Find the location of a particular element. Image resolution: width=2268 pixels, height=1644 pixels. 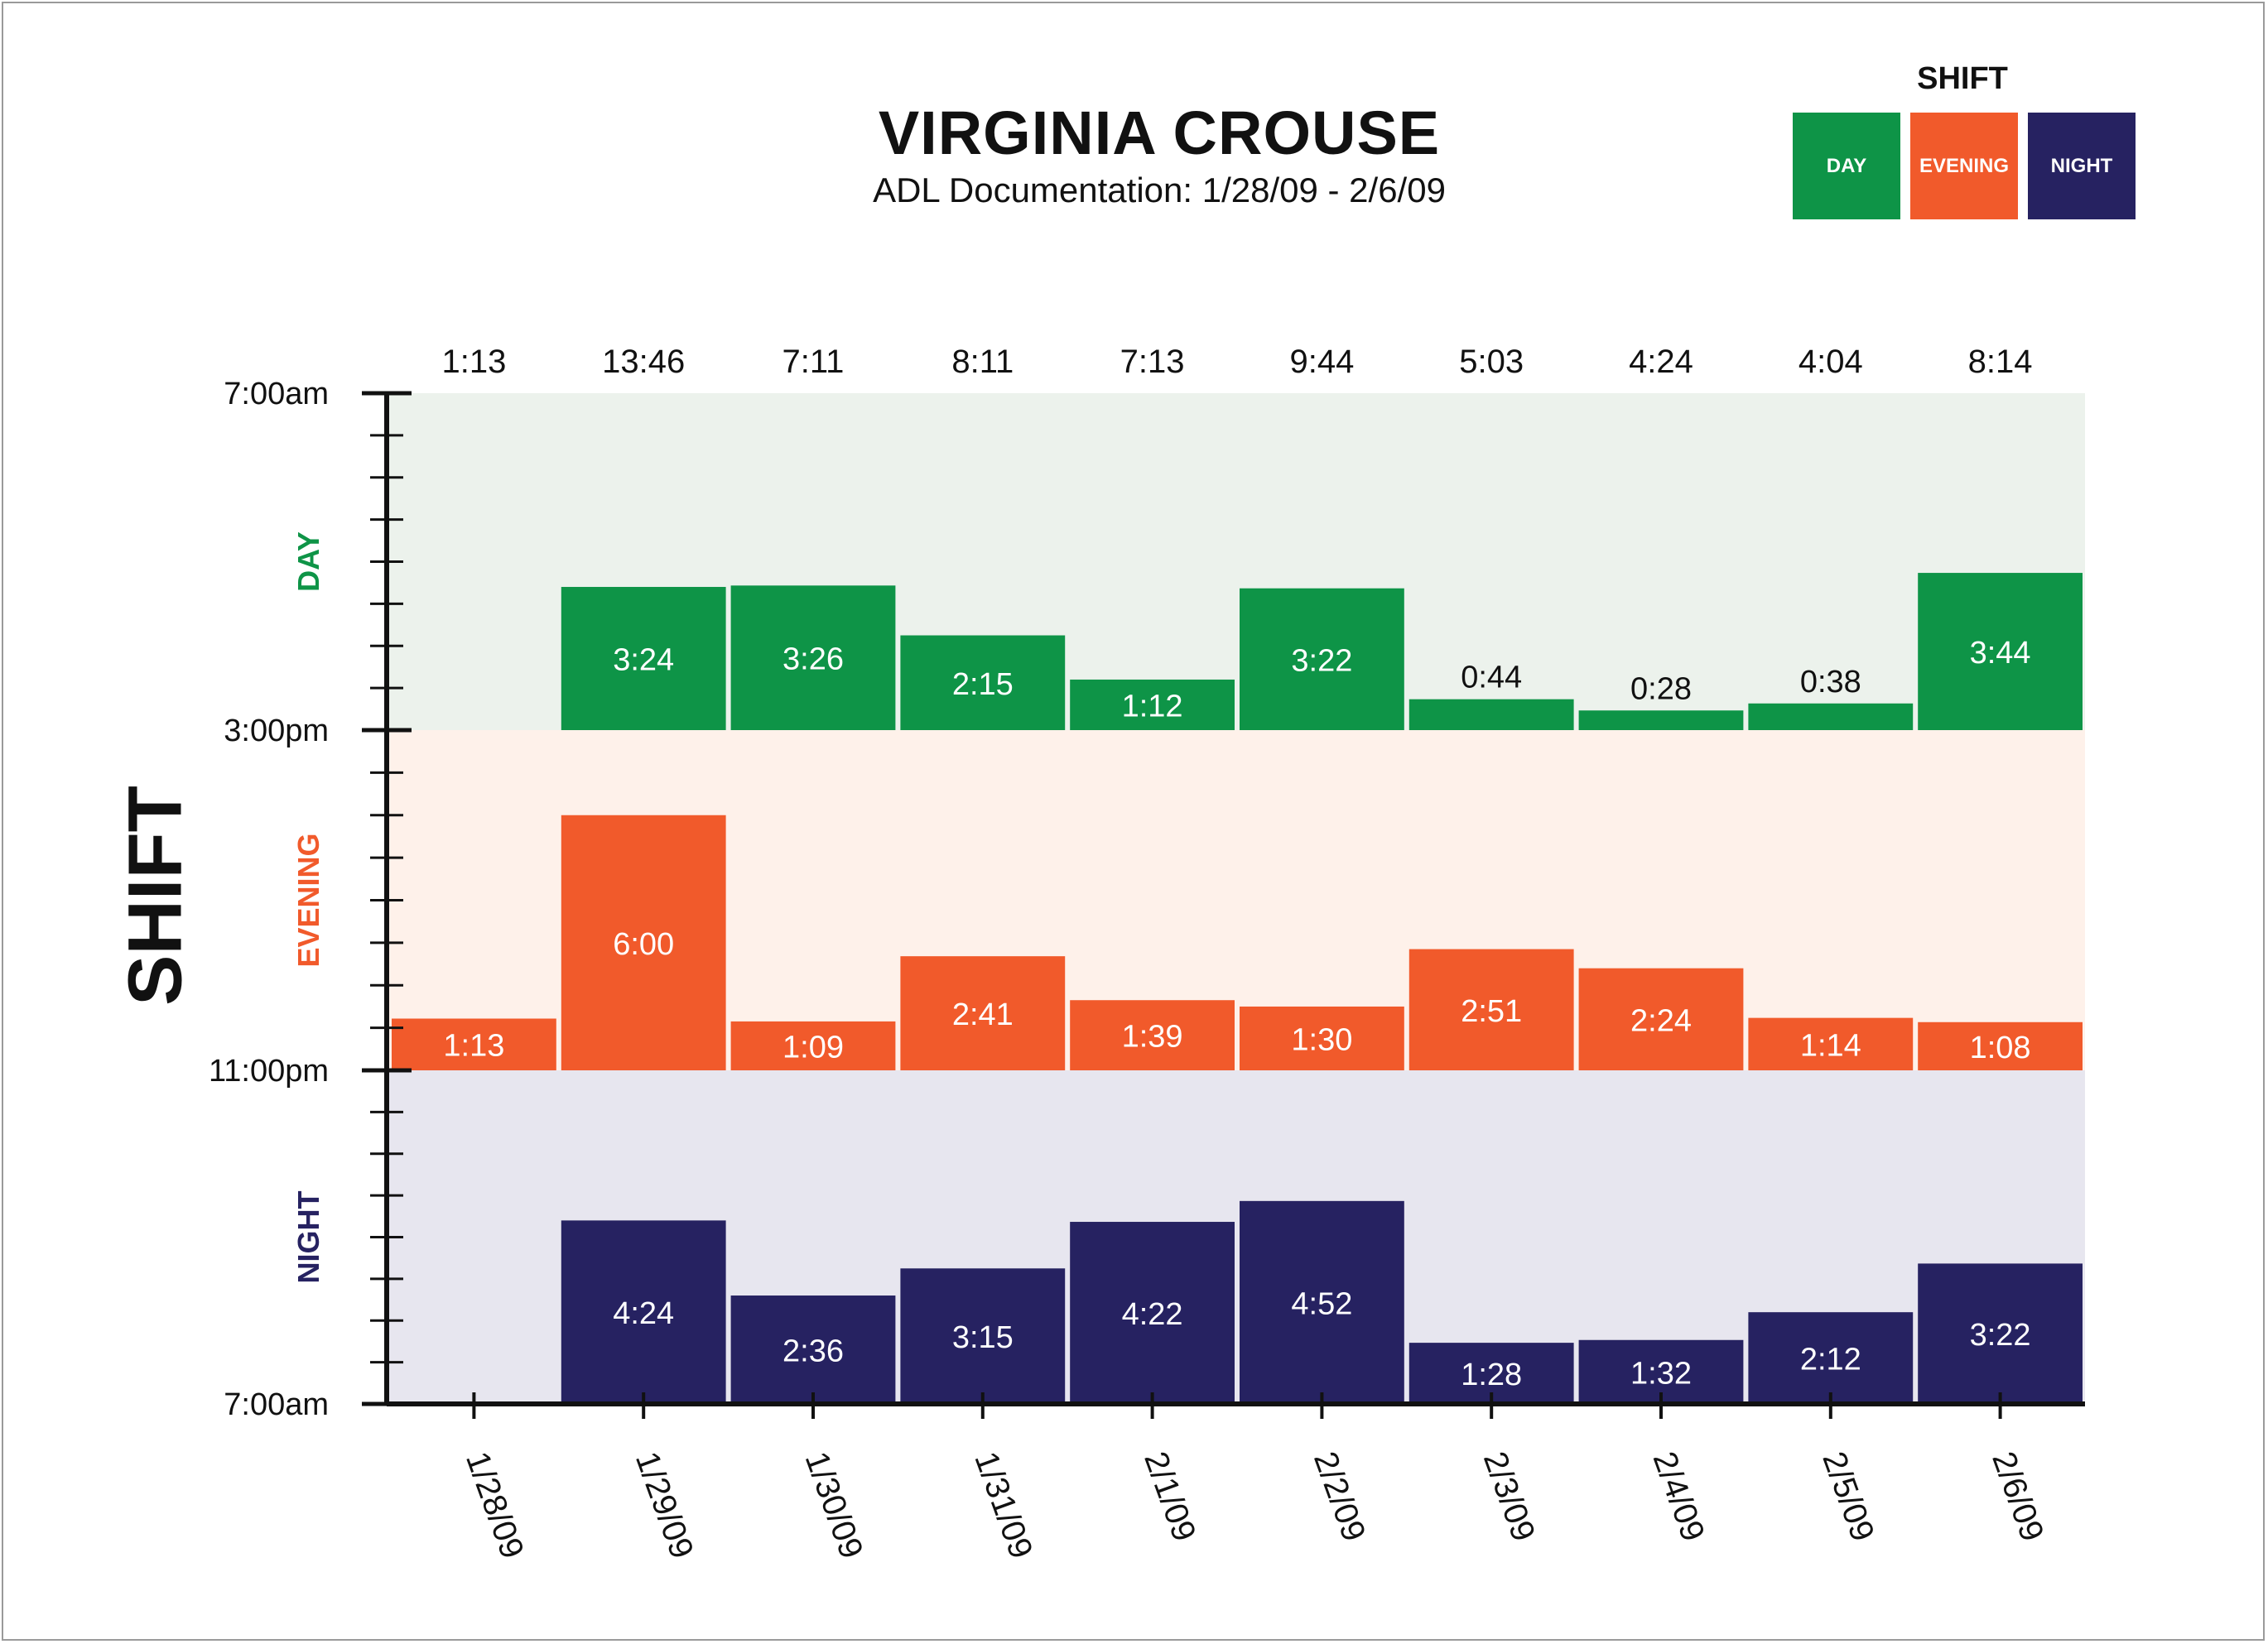

bar-label-night: 2:36 is located at coordinates (813, 1351).